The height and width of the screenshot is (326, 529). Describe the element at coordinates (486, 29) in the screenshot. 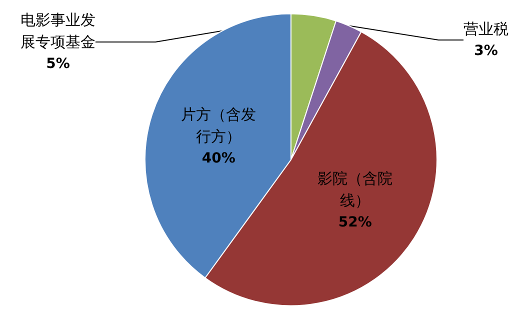

I see `slice-label: 营业税` at that location.